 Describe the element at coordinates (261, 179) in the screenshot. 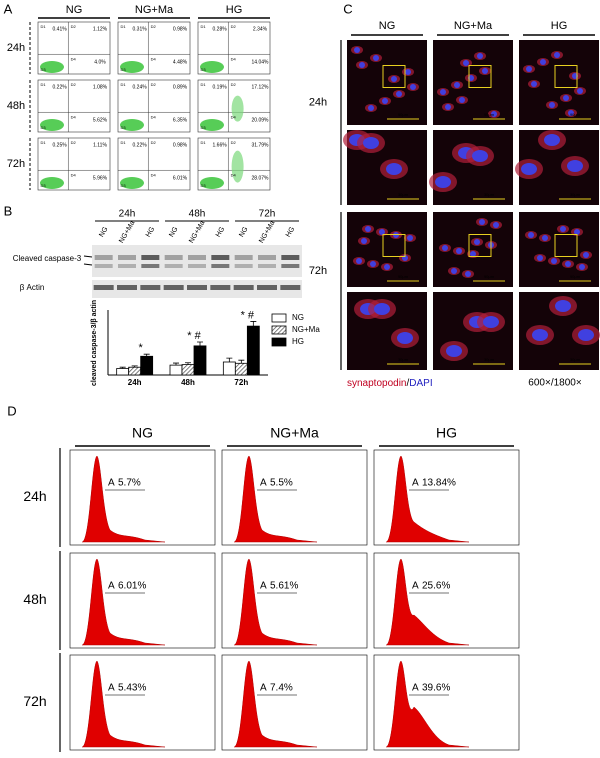

I see `quadrant-percent: 28.07%` at that location.